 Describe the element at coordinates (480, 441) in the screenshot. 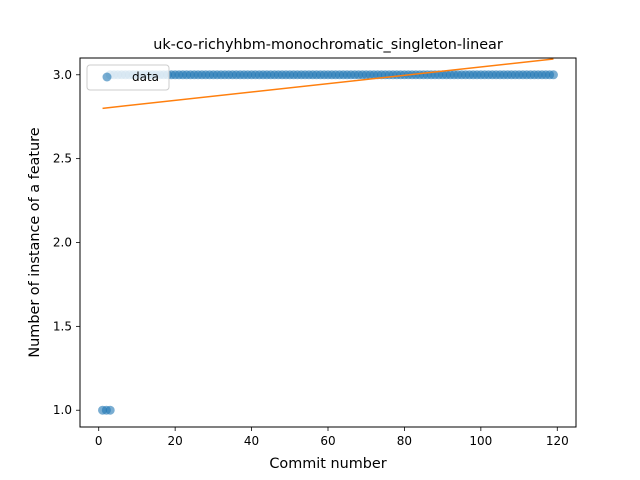

I see `x-tick-label: 100` at that location.